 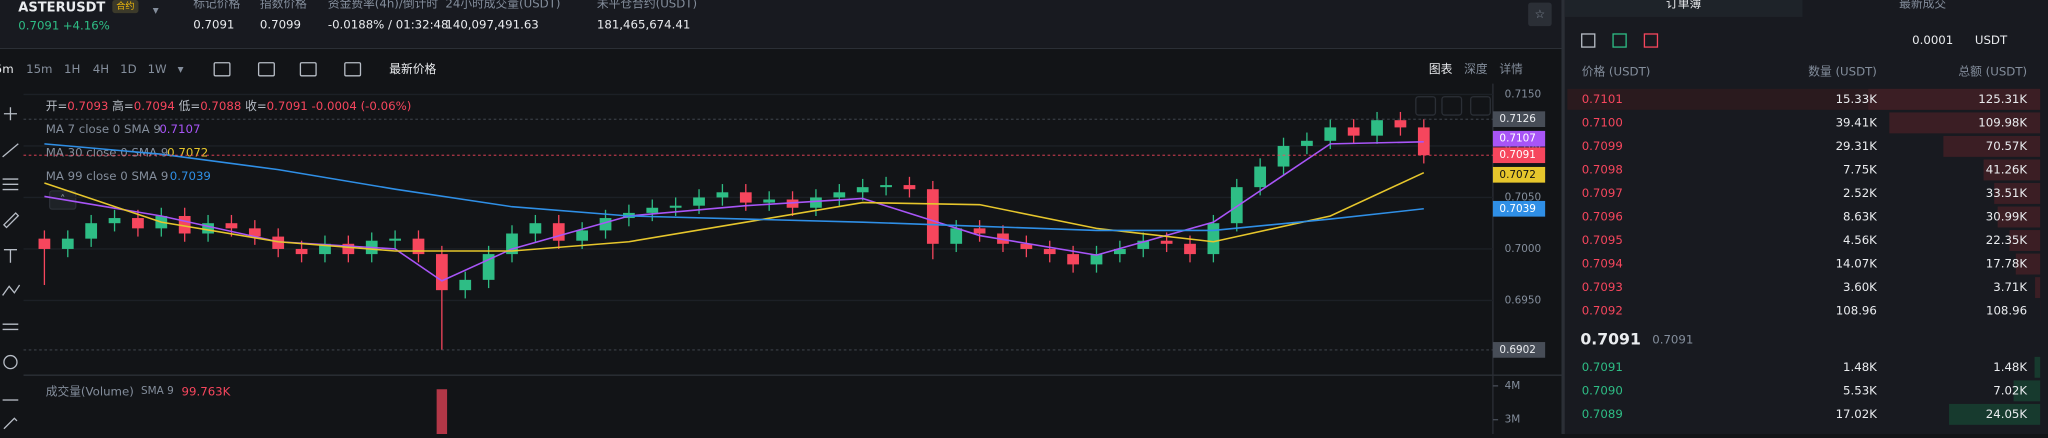 I want to click on ohlc-part: 0.7091, so click(x=287, y=105).